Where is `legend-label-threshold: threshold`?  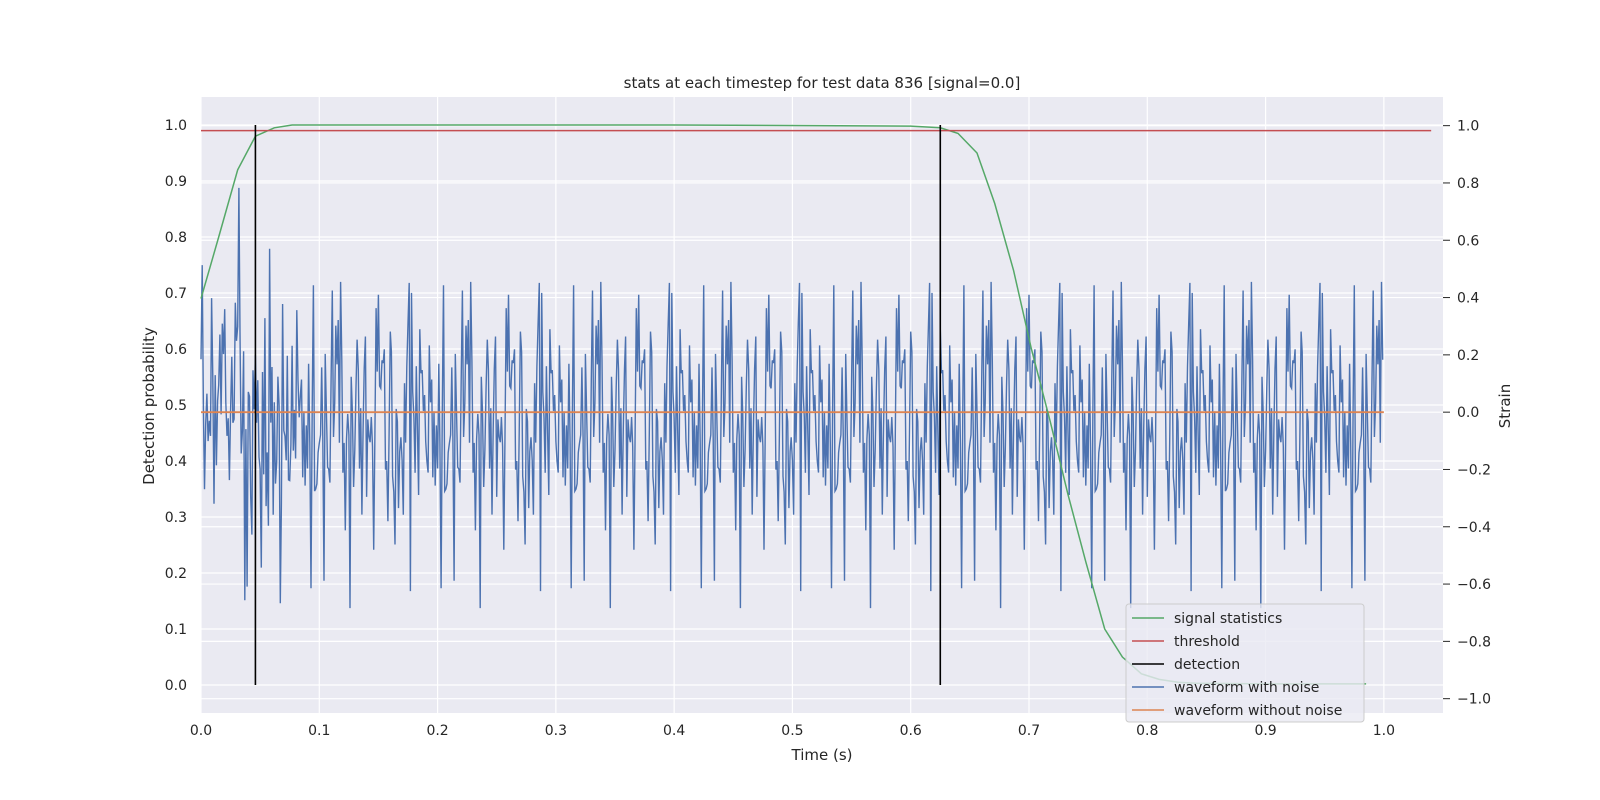 legend-label-threshold: threshold is located at coordinates (1207, 642).